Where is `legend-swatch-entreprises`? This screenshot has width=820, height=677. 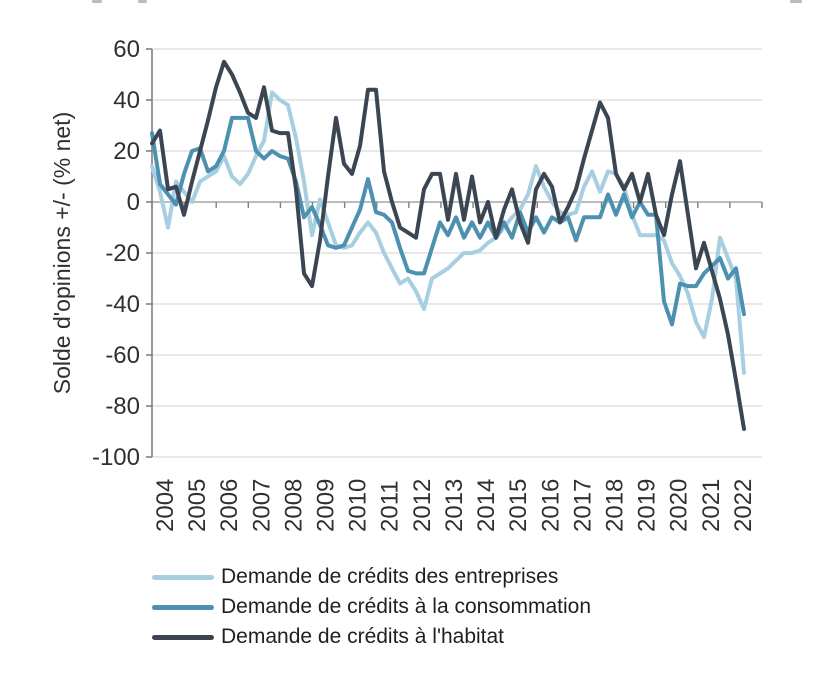 legend-swatch-entreprises is located at coordinates (183, 577).